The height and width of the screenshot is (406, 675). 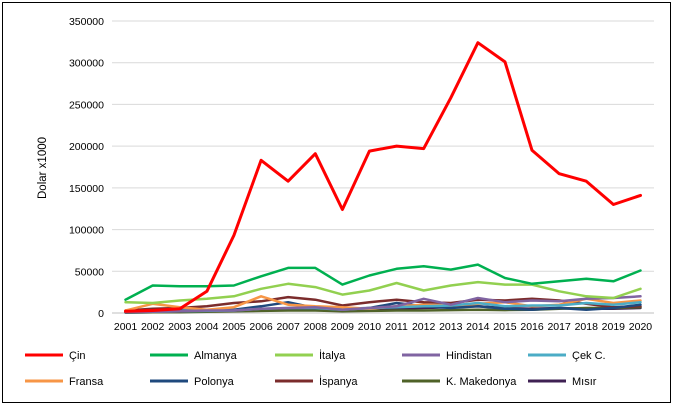 What do you see at coordinates (288, 327) in the screenshot?
I see `x-tick-label: 2007` at bounding box center [288, 327].